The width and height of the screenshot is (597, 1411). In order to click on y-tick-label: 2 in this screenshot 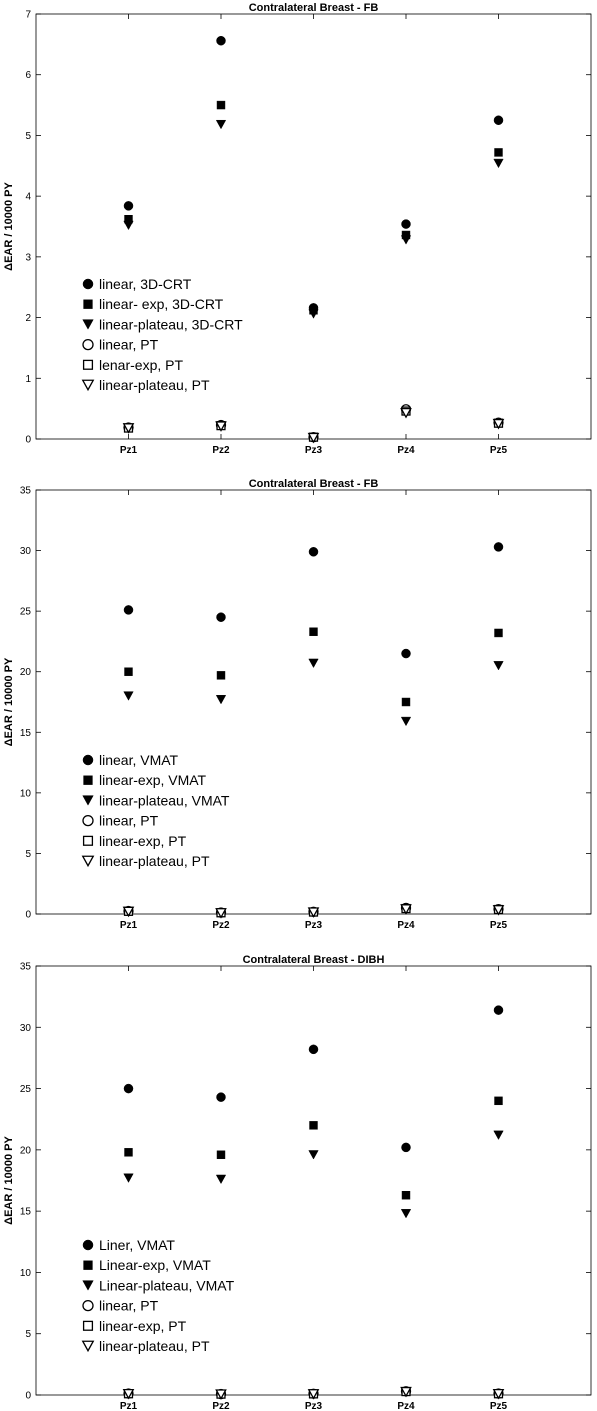, I will do `click(28, 318)`.